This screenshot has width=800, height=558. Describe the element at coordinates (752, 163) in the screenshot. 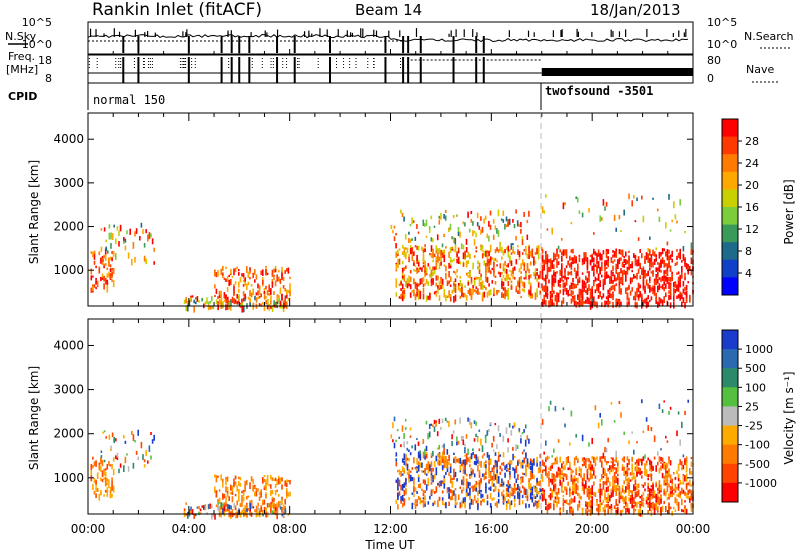

I see `colorbar-tick-label: 24` at that location.